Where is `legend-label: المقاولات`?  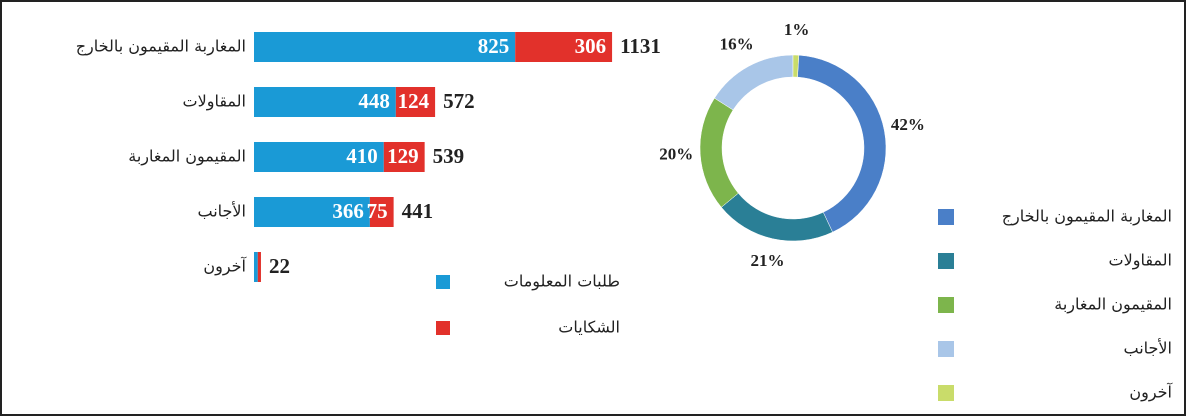 legend-label: المقاولات is located at coordinates (1140, 261).